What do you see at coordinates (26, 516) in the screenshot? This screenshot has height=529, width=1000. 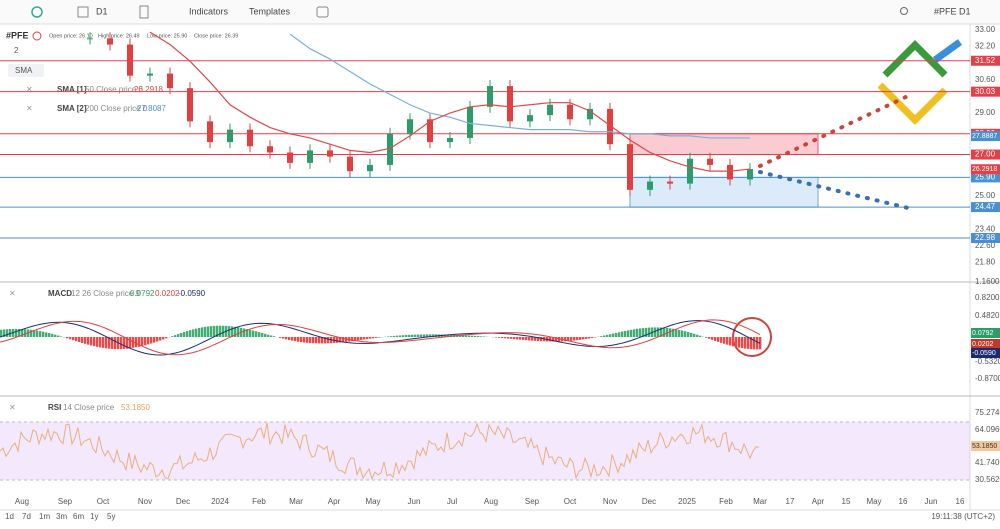 I see `range-button: 7d` at bounding box center [26, 516].